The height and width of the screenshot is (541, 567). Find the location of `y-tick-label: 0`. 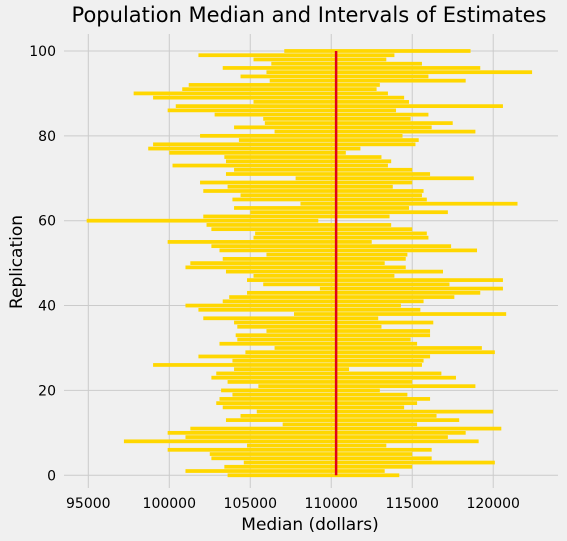

y-tick-label: 0 is located at coordinates (51, 476).